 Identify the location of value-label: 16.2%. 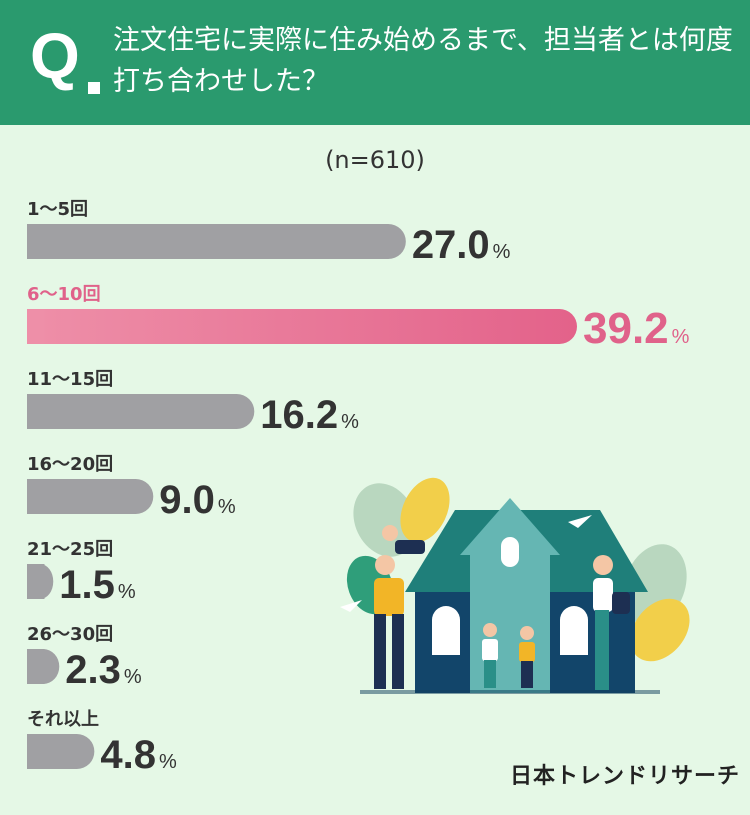
(309, 415).